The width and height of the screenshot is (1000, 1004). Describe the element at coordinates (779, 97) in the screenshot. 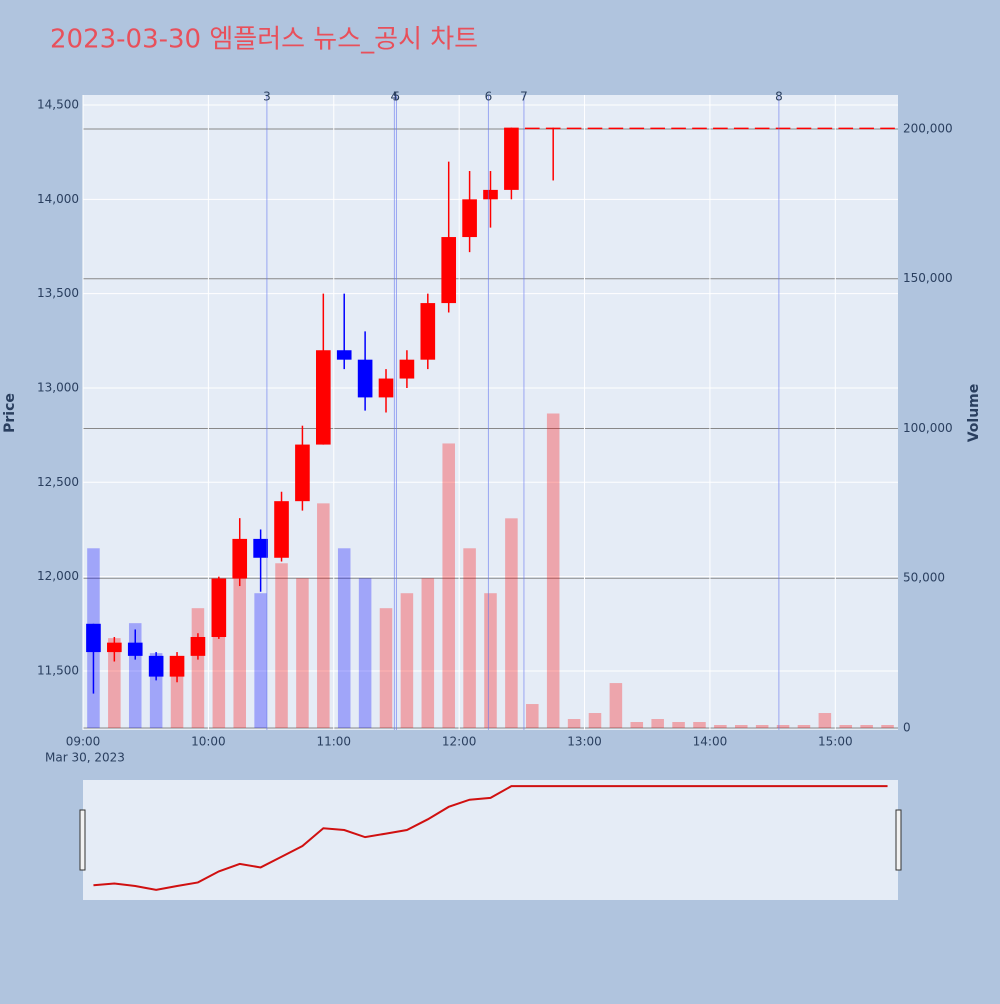

I see `news-label: 8` at that location.